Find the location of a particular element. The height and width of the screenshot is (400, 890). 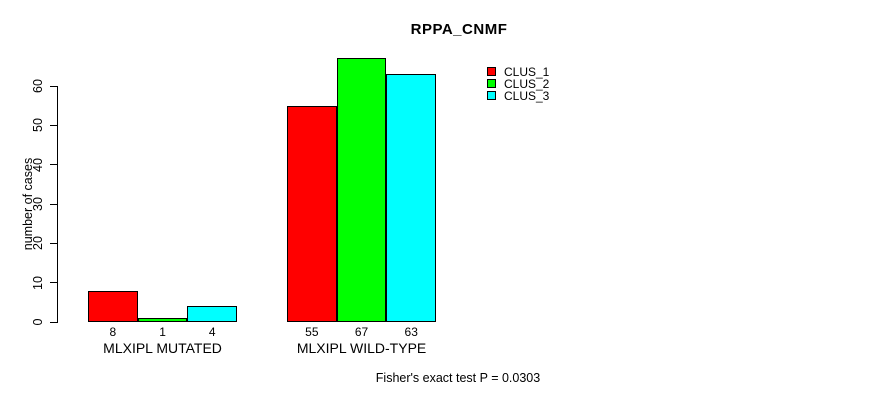

legend-item-clus_2: CLUS_2 is located at coordinates (527, 84).